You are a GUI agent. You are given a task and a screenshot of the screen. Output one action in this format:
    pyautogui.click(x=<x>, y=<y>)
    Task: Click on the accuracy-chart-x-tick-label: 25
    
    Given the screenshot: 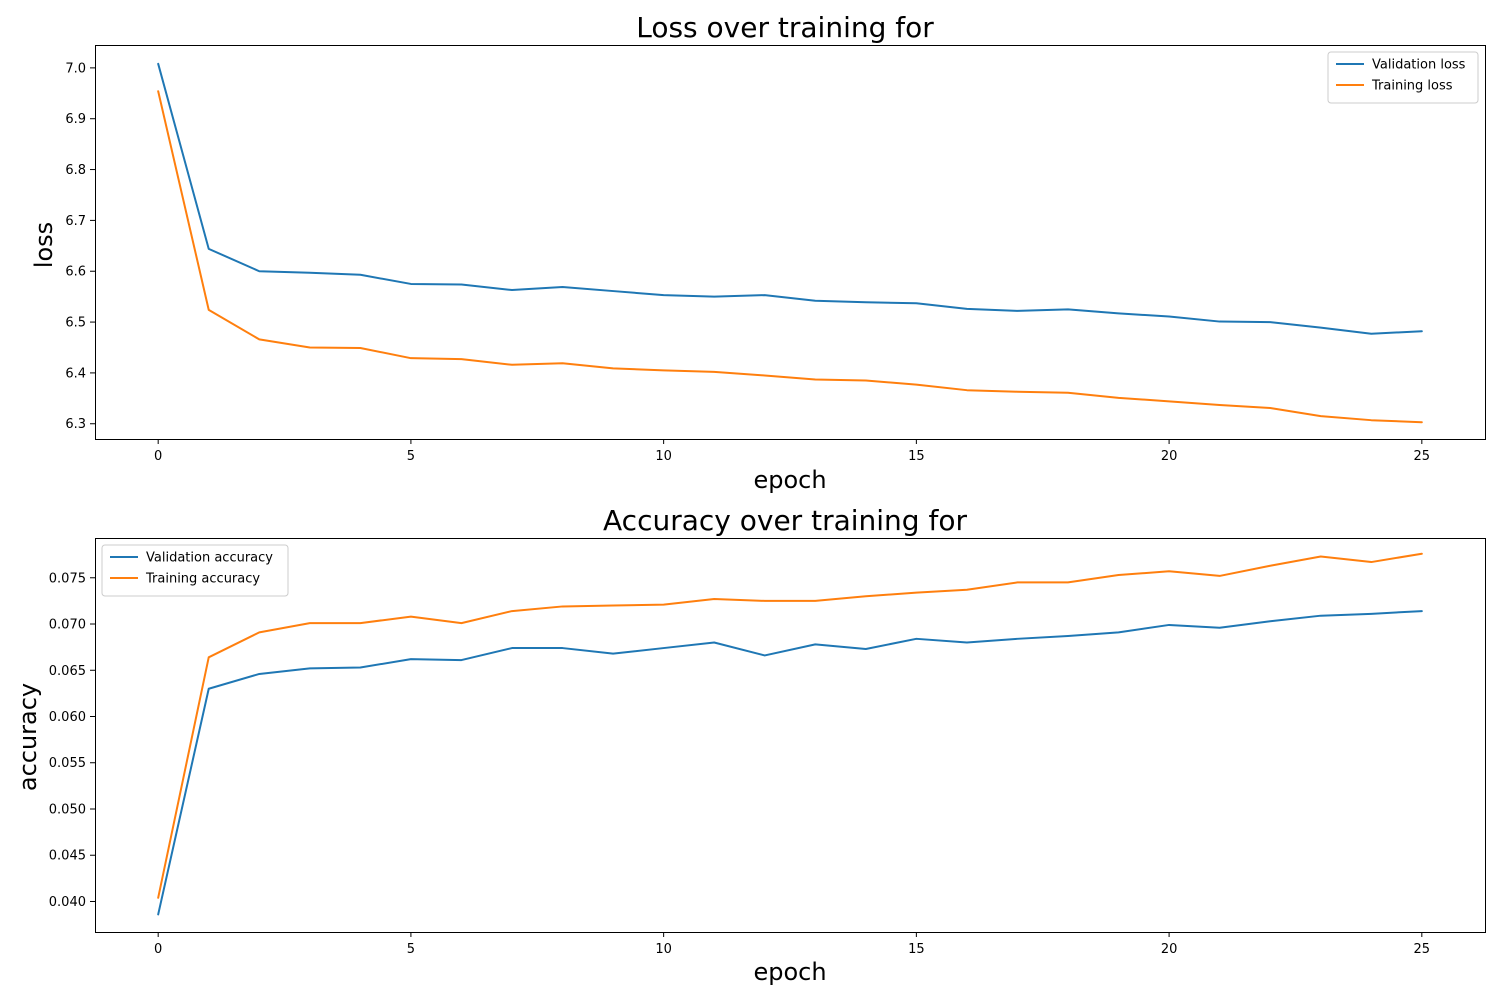 What is the action you would take?
    pyautogui.click(x=1422, y=949)
    